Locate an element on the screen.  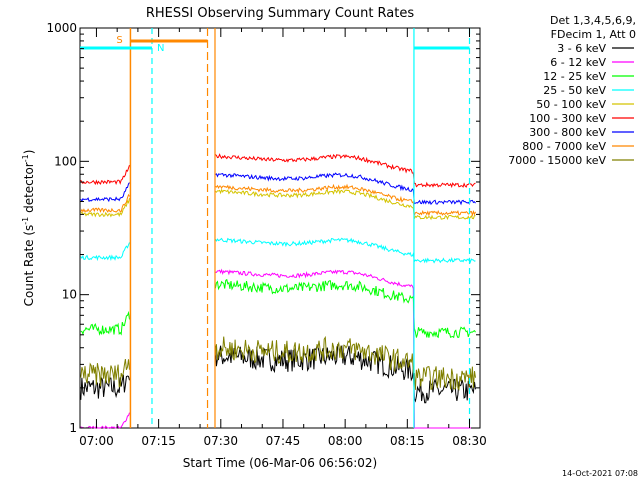
y-axis-label: Count Rate (s-1 detector-1) is located at coordinates (28, 228).